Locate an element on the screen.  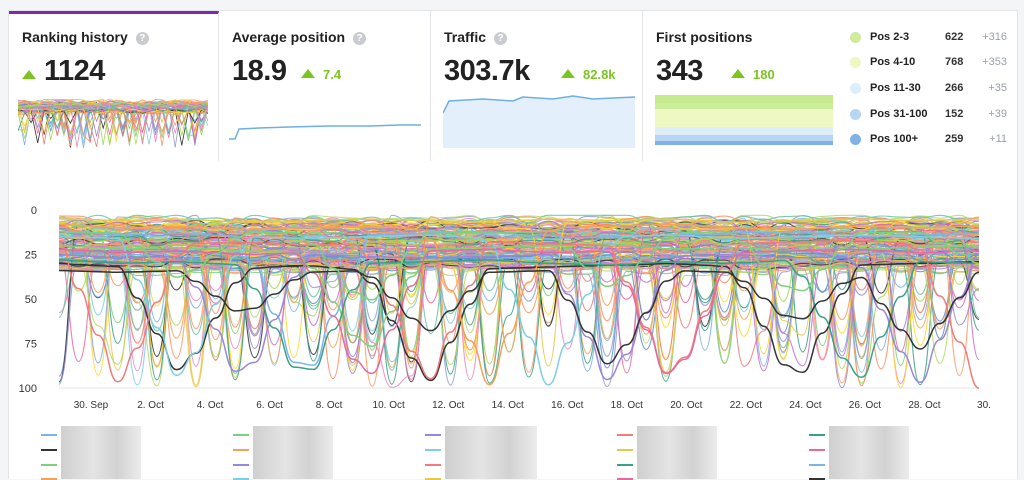
card-traffic: Traffic? 303.7k 82.8k is located at coordinates (537, 86).